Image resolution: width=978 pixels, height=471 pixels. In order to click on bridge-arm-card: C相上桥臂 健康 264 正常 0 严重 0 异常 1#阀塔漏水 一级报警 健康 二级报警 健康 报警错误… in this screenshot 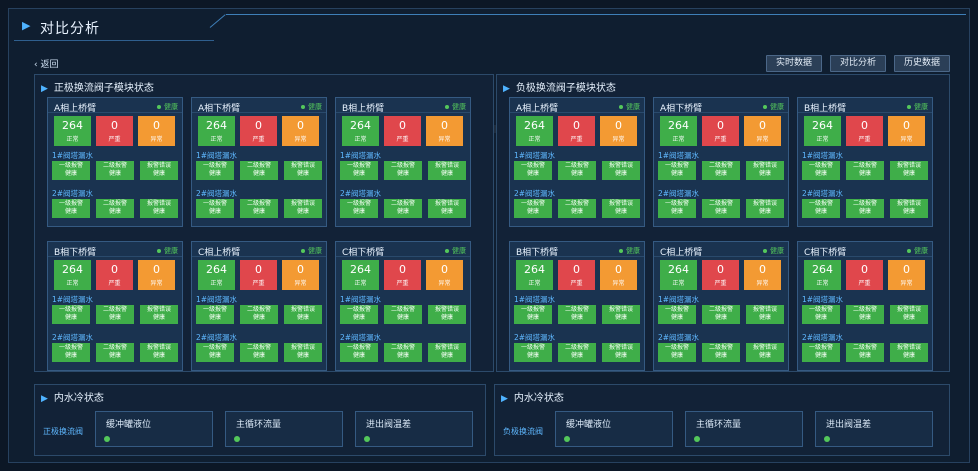, I will do `click(259, 306)`.